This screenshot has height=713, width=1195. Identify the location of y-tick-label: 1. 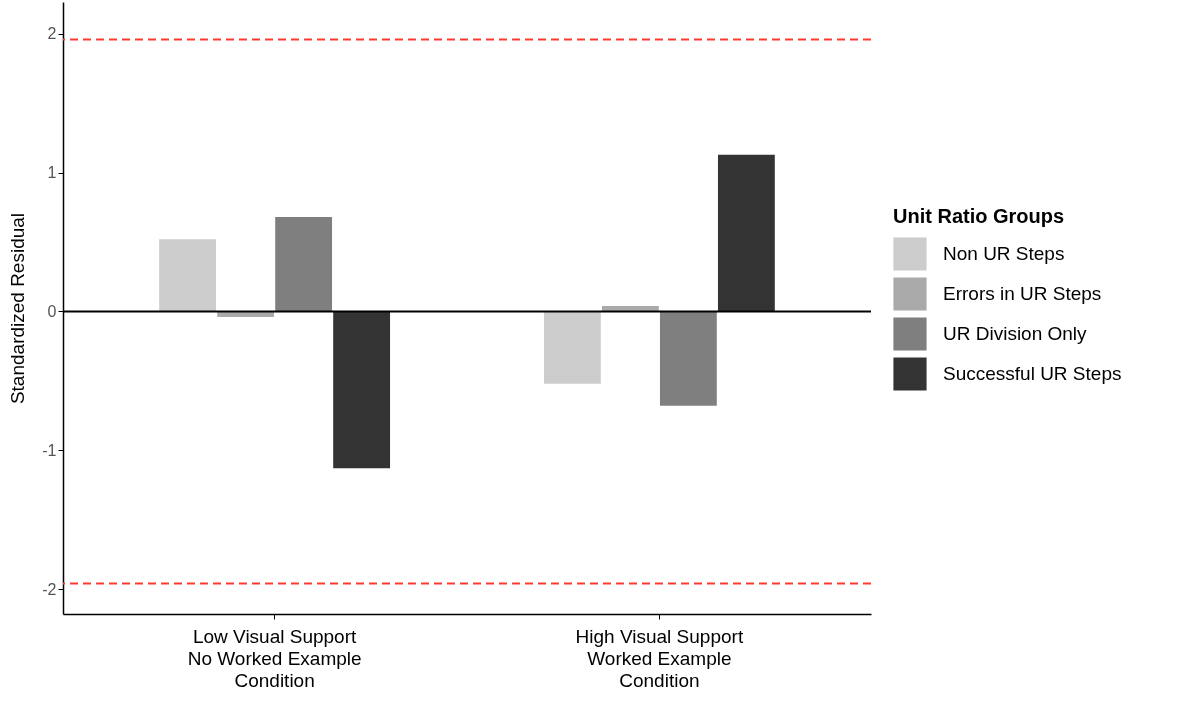
(52, 173).